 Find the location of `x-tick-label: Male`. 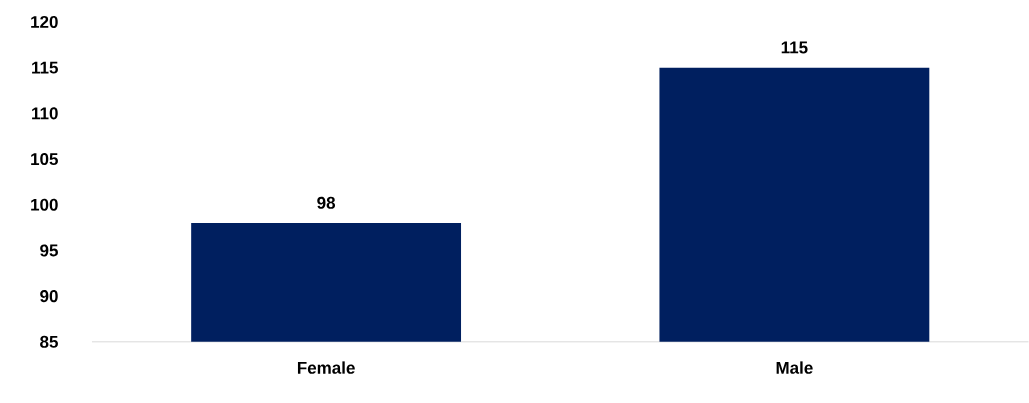

x-tick-label: Male is located at coordinates (794, 367).